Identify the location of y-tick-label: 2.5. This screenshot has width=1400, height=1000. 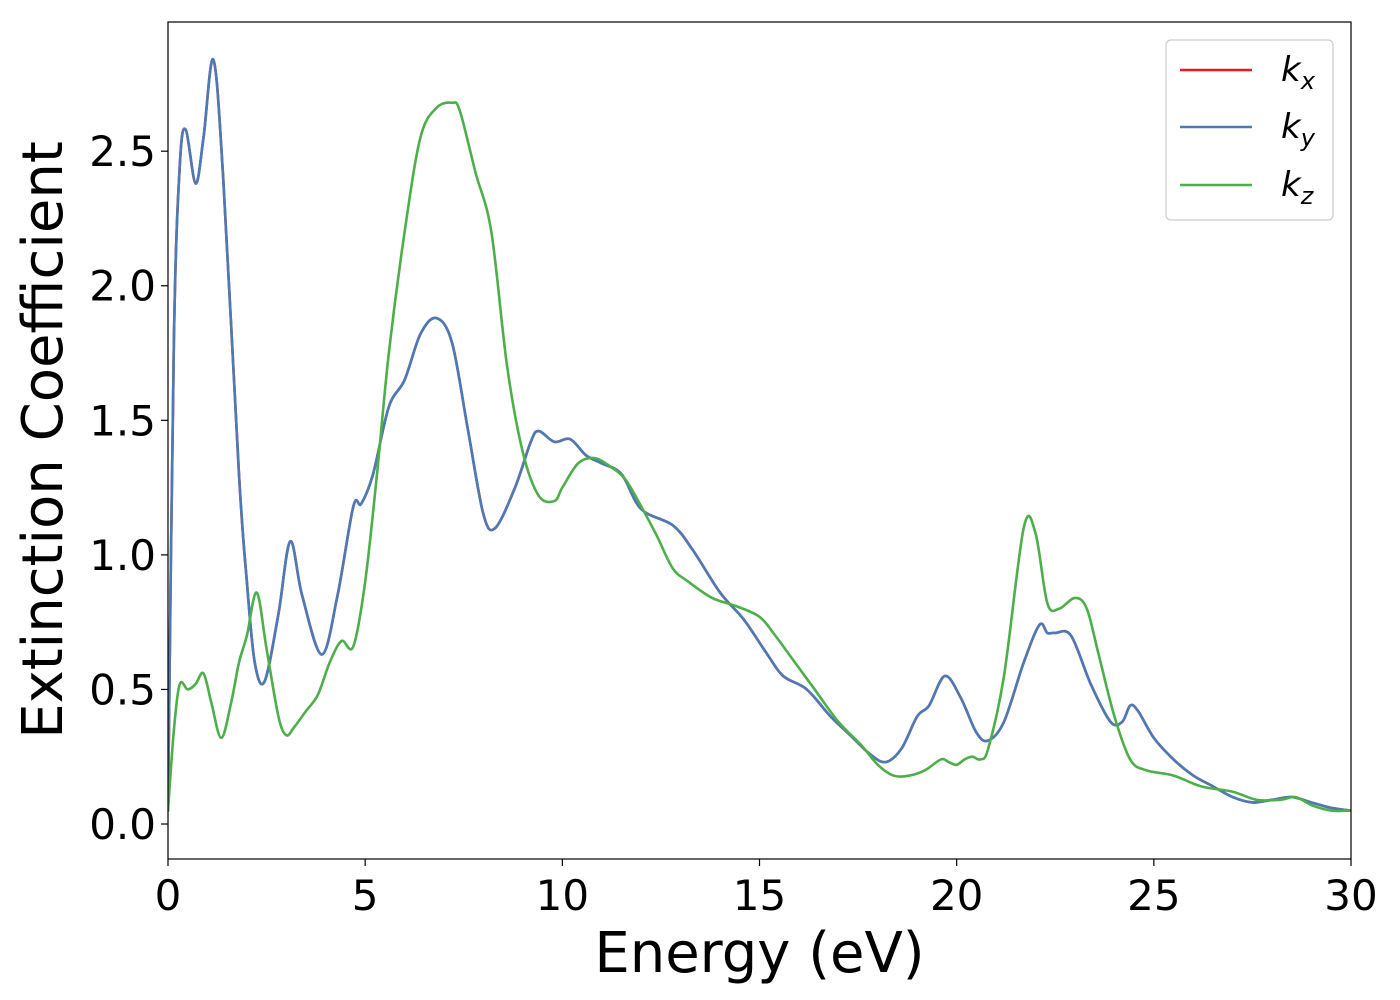
(122, 151).